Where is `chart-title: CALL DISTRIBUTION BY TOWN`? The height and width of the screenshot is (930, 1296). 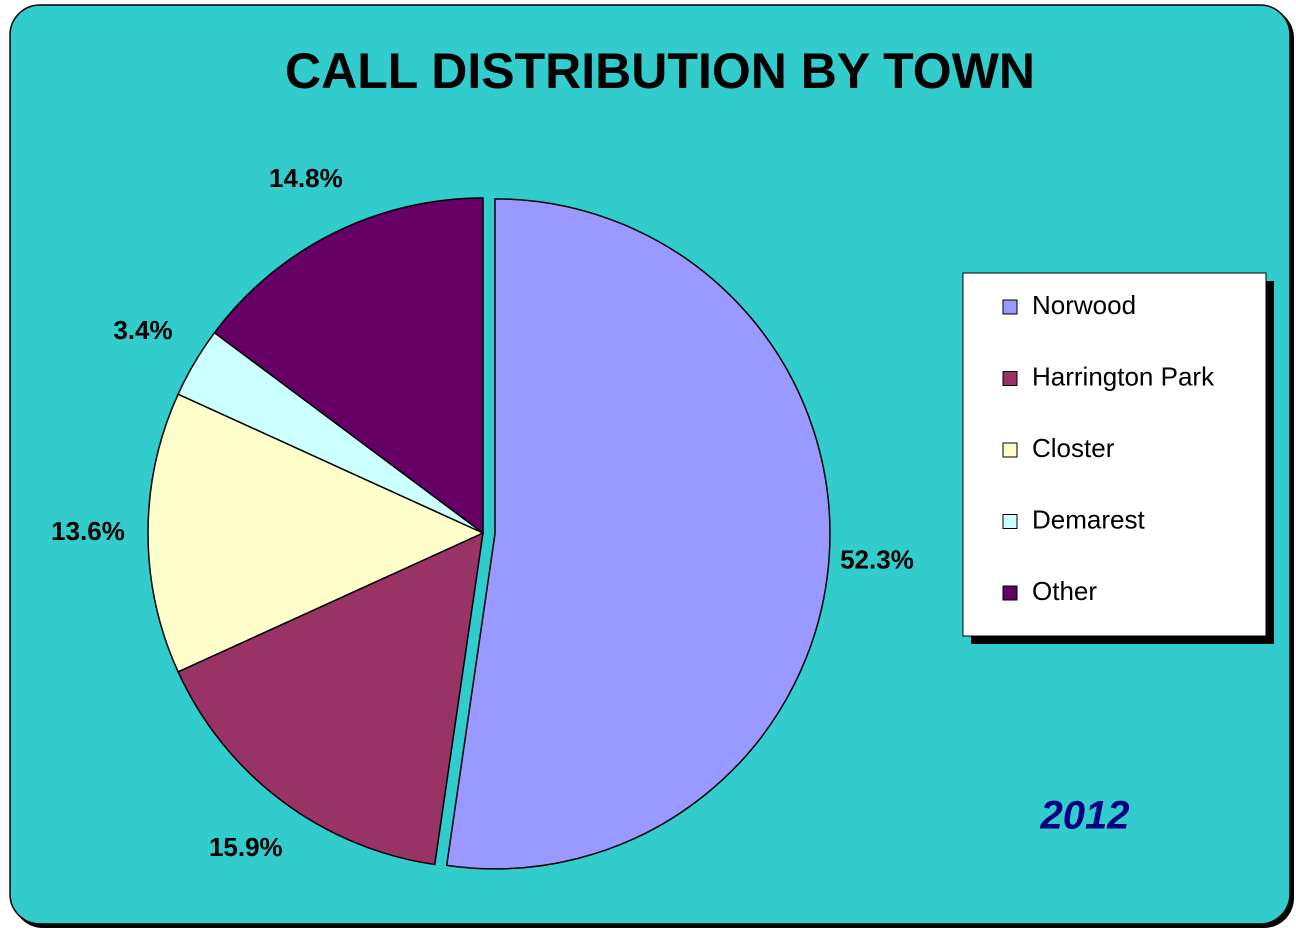
chart-title: CALL DISTRIBUTION BY TOWN is located at coordinates (660, 71).